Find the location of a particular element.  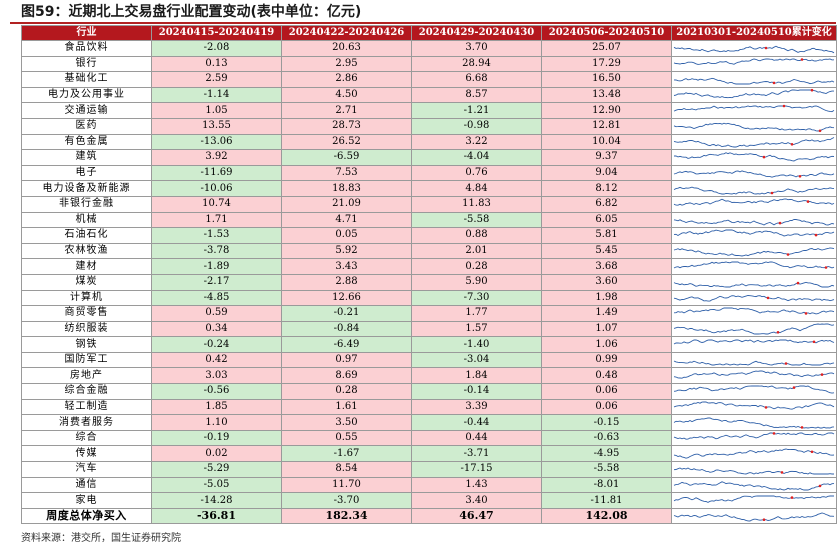

industry-name: 电力设备及新能源 is located at coordinates (86, 188).